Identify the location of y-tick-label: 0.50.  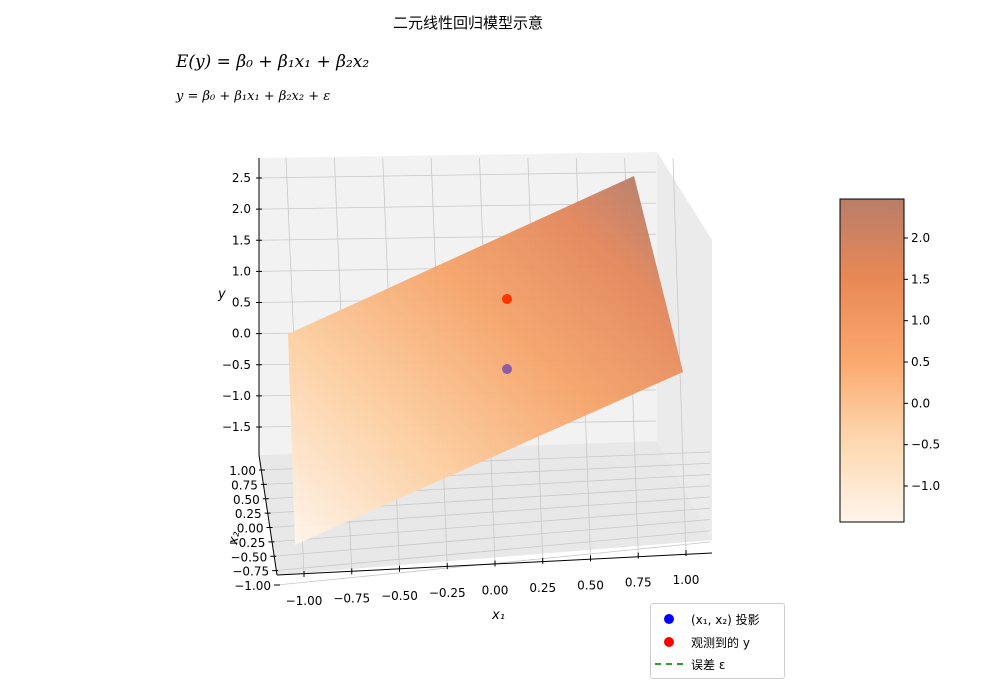
(246, 500).